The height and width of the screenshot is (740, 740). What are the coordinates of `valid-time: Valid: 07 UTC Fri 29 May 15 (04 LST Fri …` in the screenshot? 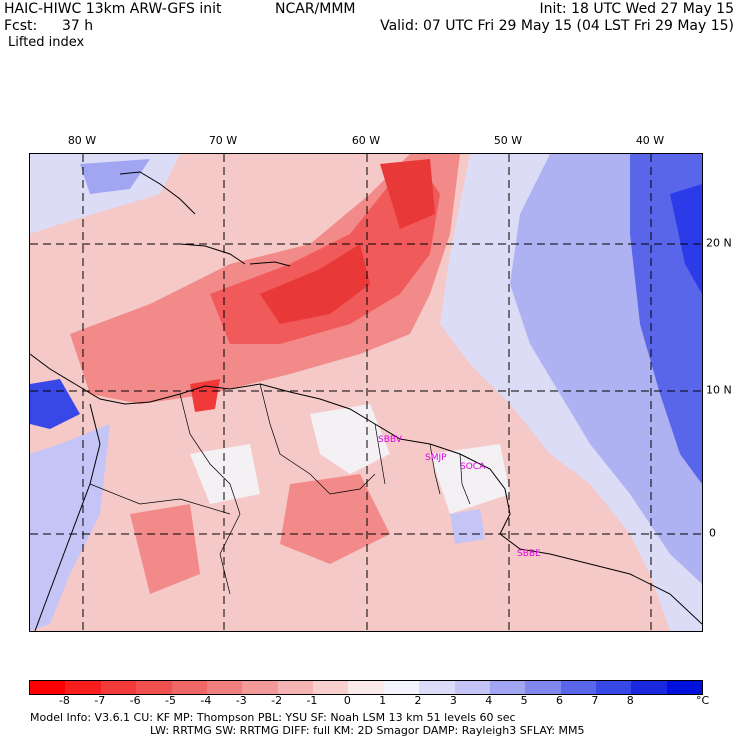 It's located at (557, 26).